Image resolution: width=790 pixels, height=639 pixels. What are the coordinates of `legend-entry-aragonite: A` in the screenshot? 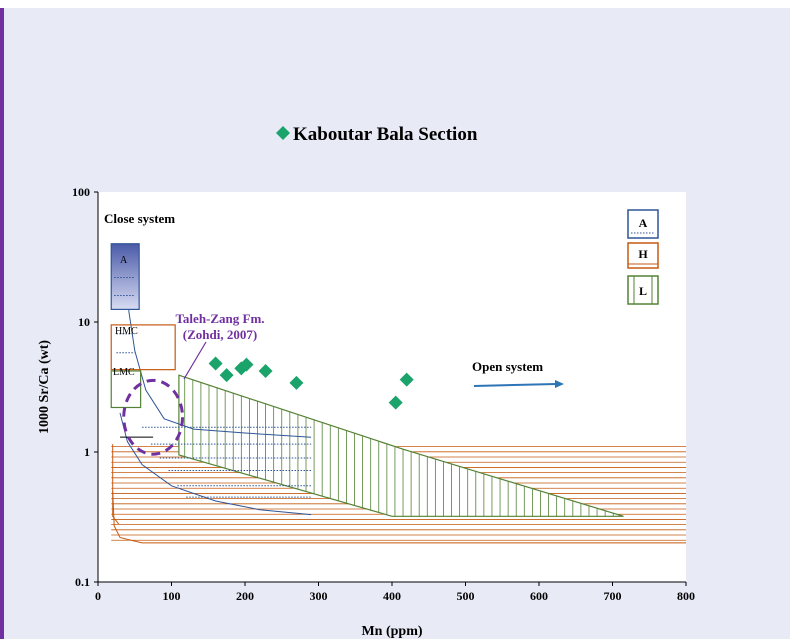 It's located at (643, 224).